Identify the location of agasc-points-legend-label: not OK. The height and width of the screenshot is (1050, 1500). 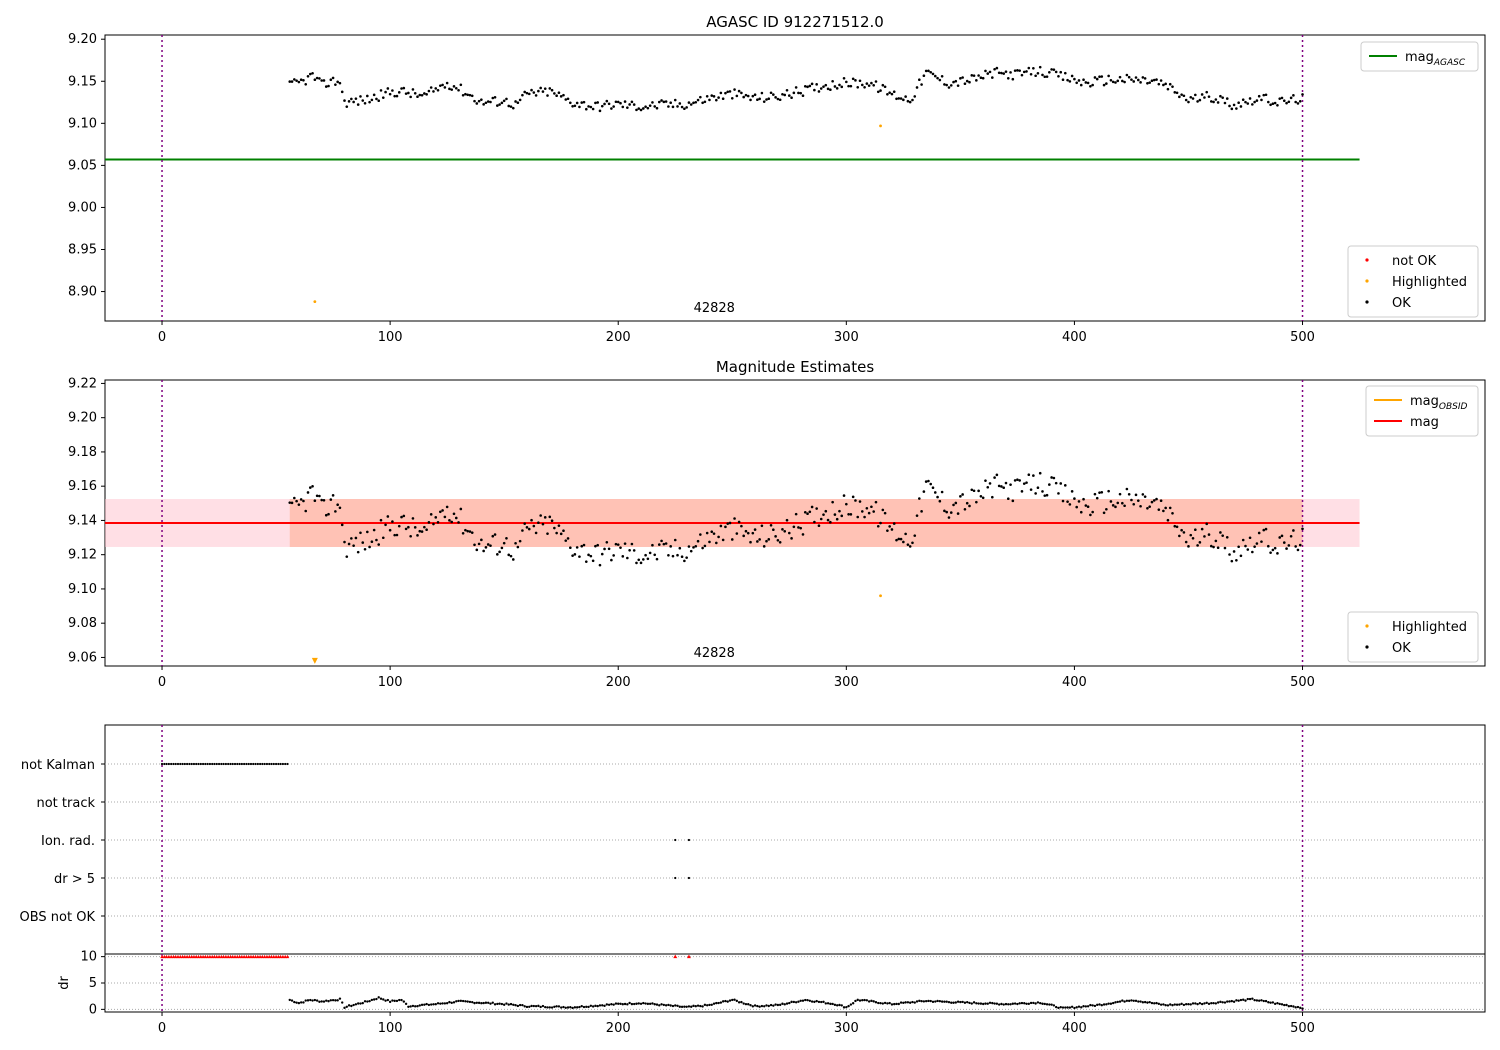
(1414, 261).